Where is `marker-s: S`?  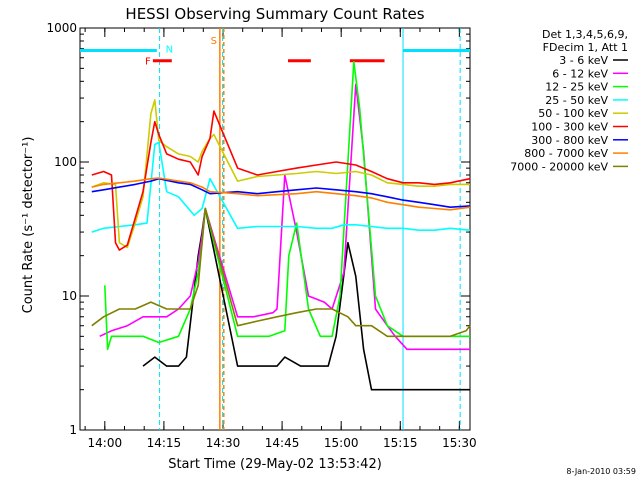
marker-s: S is located at coordinates (214, 41).